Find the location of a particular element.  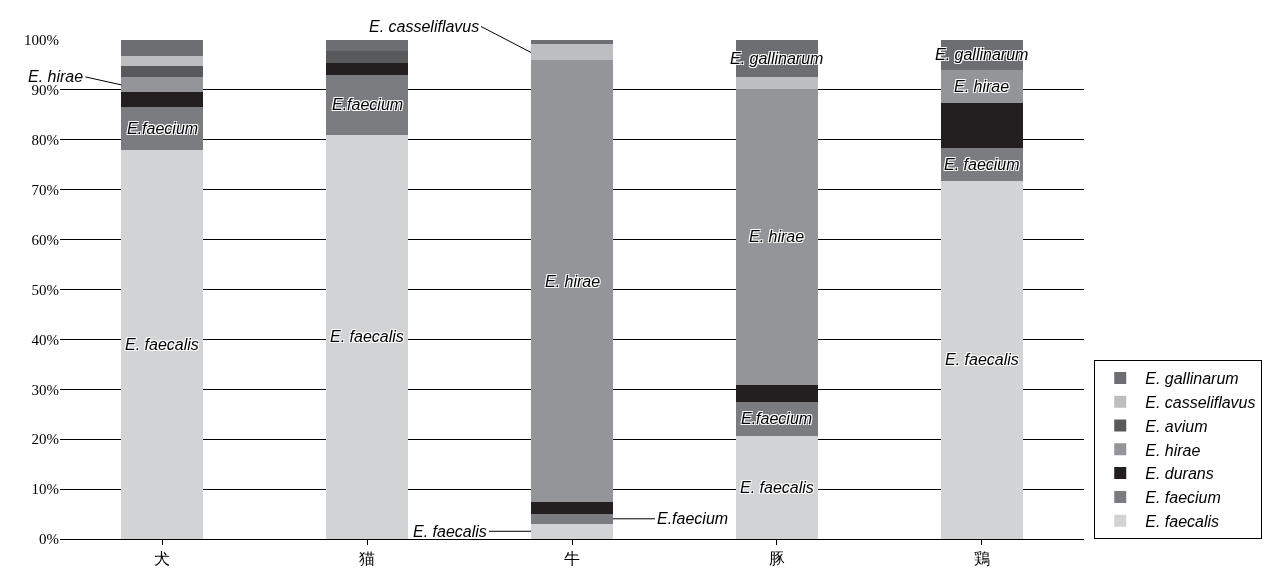

legend-label: E. hirae is located at coordinates (1173, 450).